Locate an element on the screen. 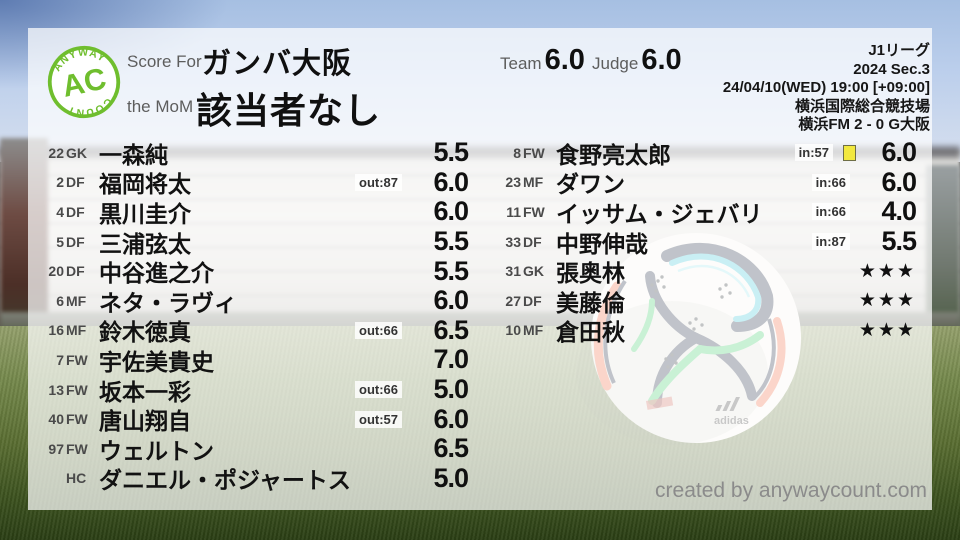 The height and width of the screenshot is (540, 960). player-row: 7 FW 宇佐美貴史 7.0 is located at coordinates (254, 359).